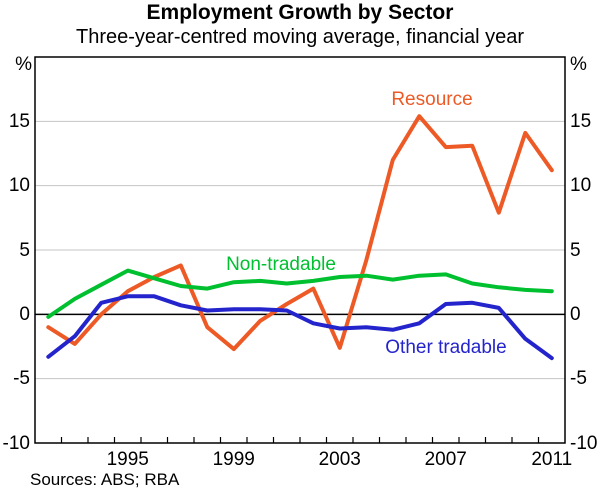 Image resolution: width=600 pixels, height=491 pixels. What do you see at coordinates (575, 314) in the screenshot?
I see `y-axis-label-right: 0` at bounding box center [575, 314].